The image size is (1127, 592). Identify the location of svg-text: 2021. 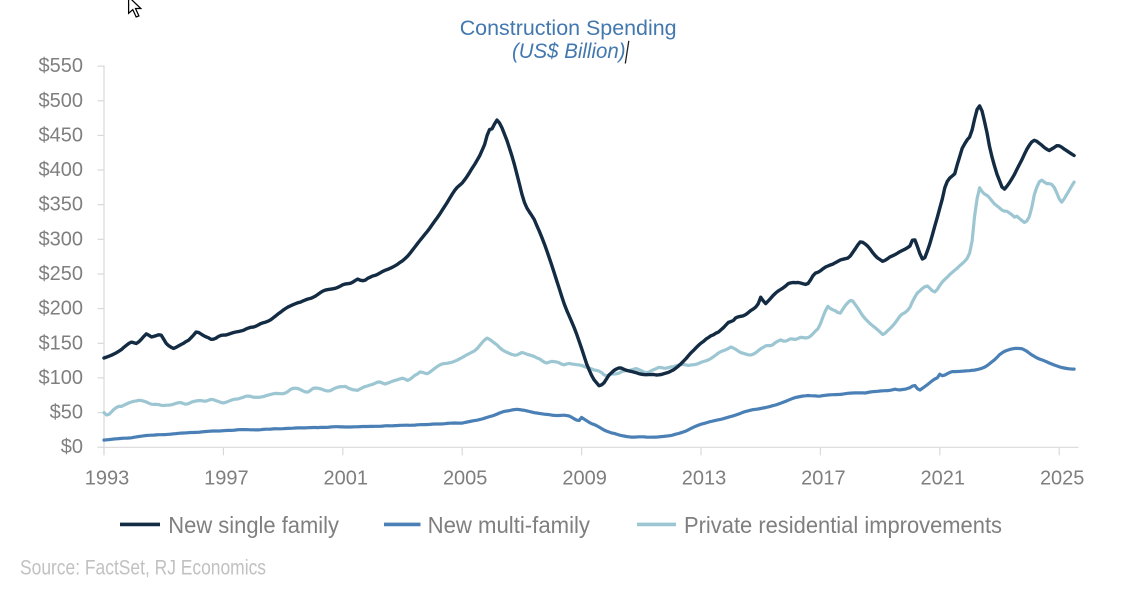
(943, 478).